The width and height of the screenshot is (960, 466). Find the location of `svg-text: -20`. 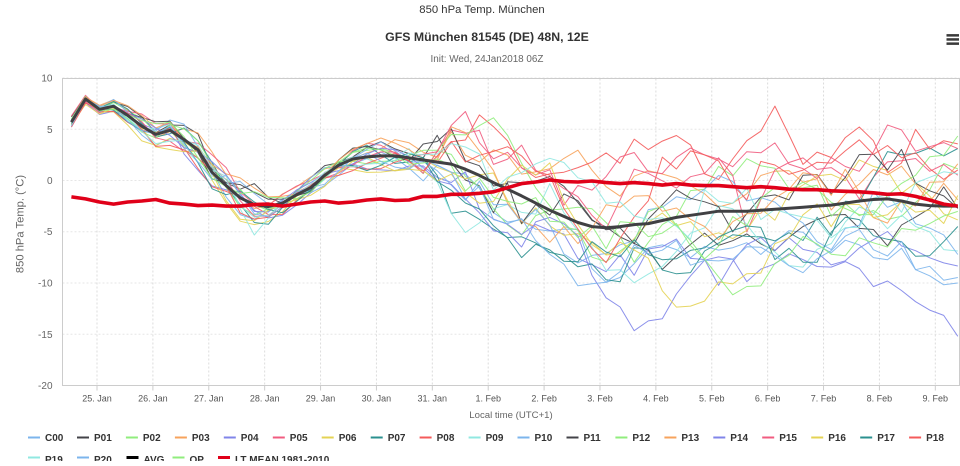

svg-text: -20 is located at coordinates (45, 386).